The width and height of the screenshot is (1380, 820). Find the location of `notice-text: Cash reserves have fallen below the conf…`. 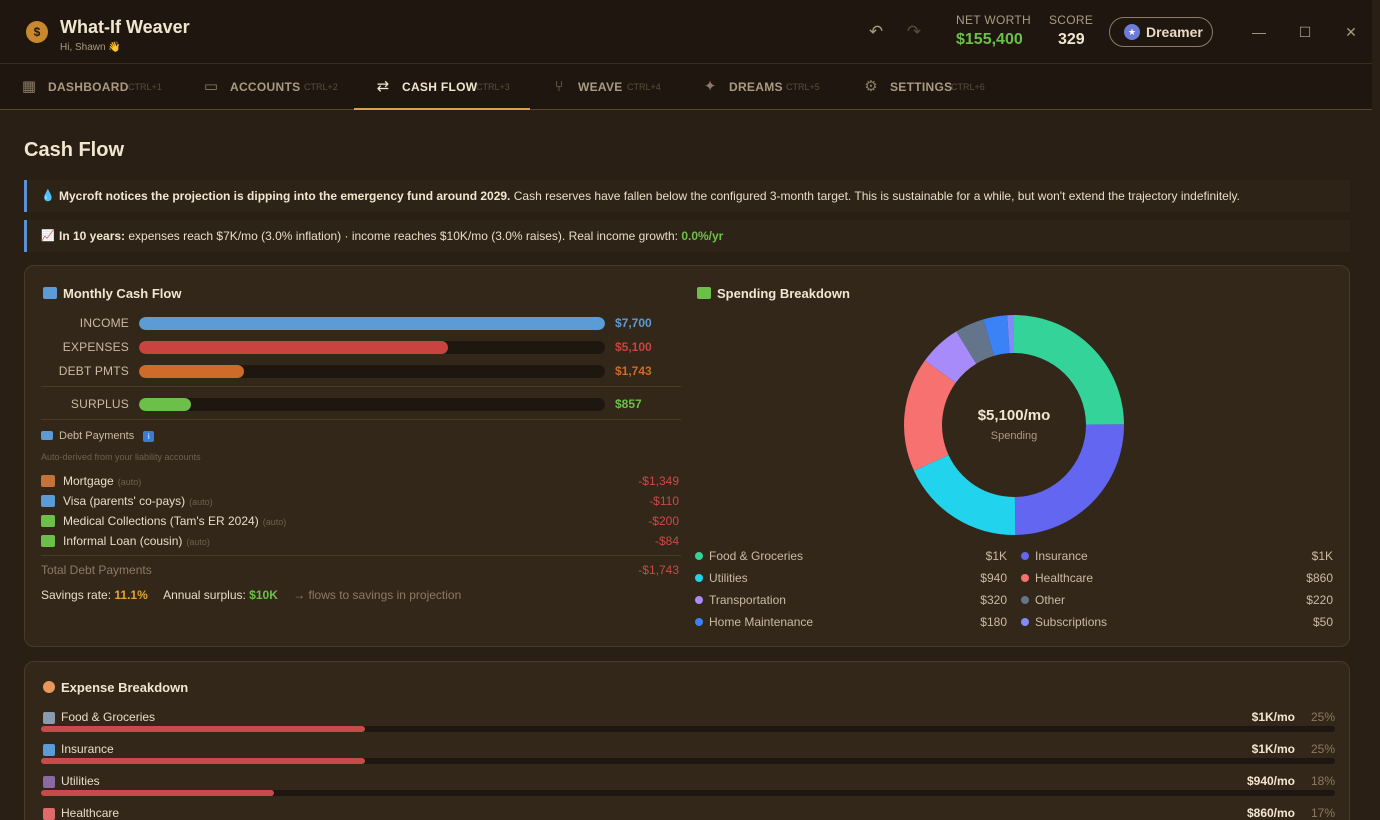

notice-text: Cash reserves have fallen below the conf… is located at coordinates (875, 196).